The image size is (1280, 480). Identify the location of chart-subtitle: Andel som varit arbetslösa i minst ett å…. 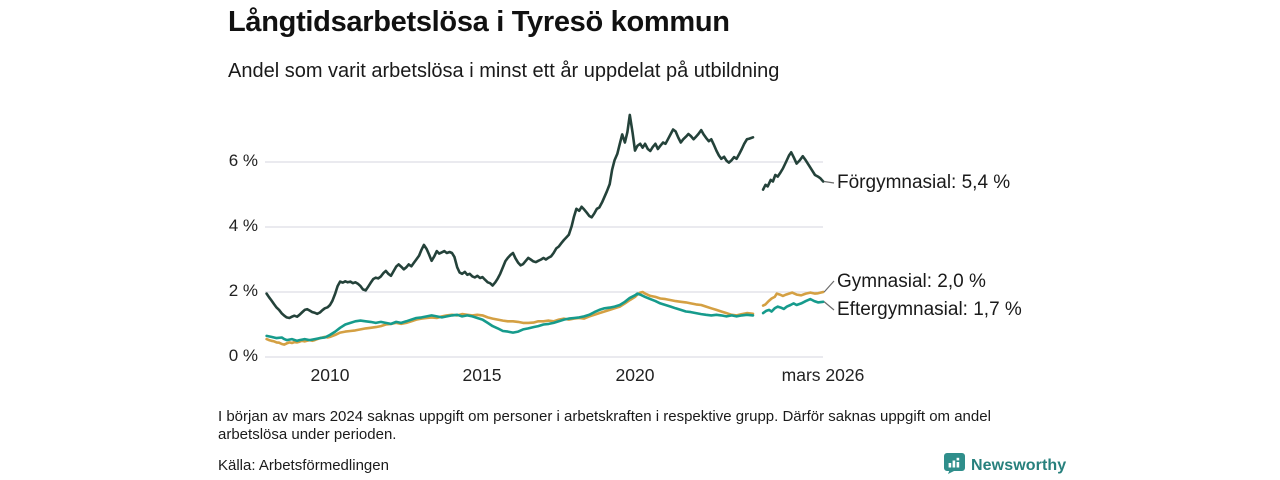
(504, 71).